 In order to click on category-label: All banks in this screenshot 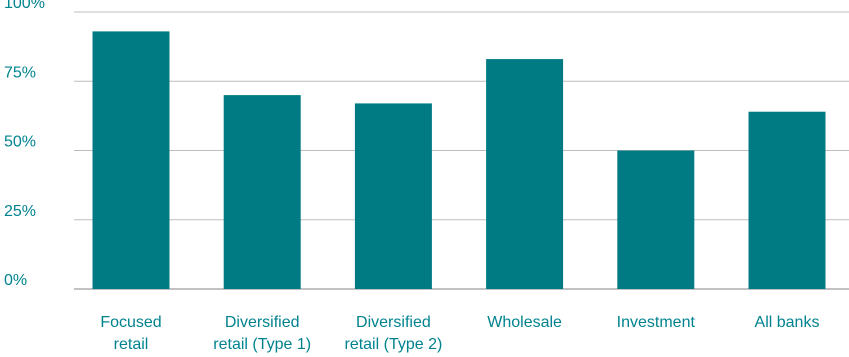, I will do `click(787, 322)`.